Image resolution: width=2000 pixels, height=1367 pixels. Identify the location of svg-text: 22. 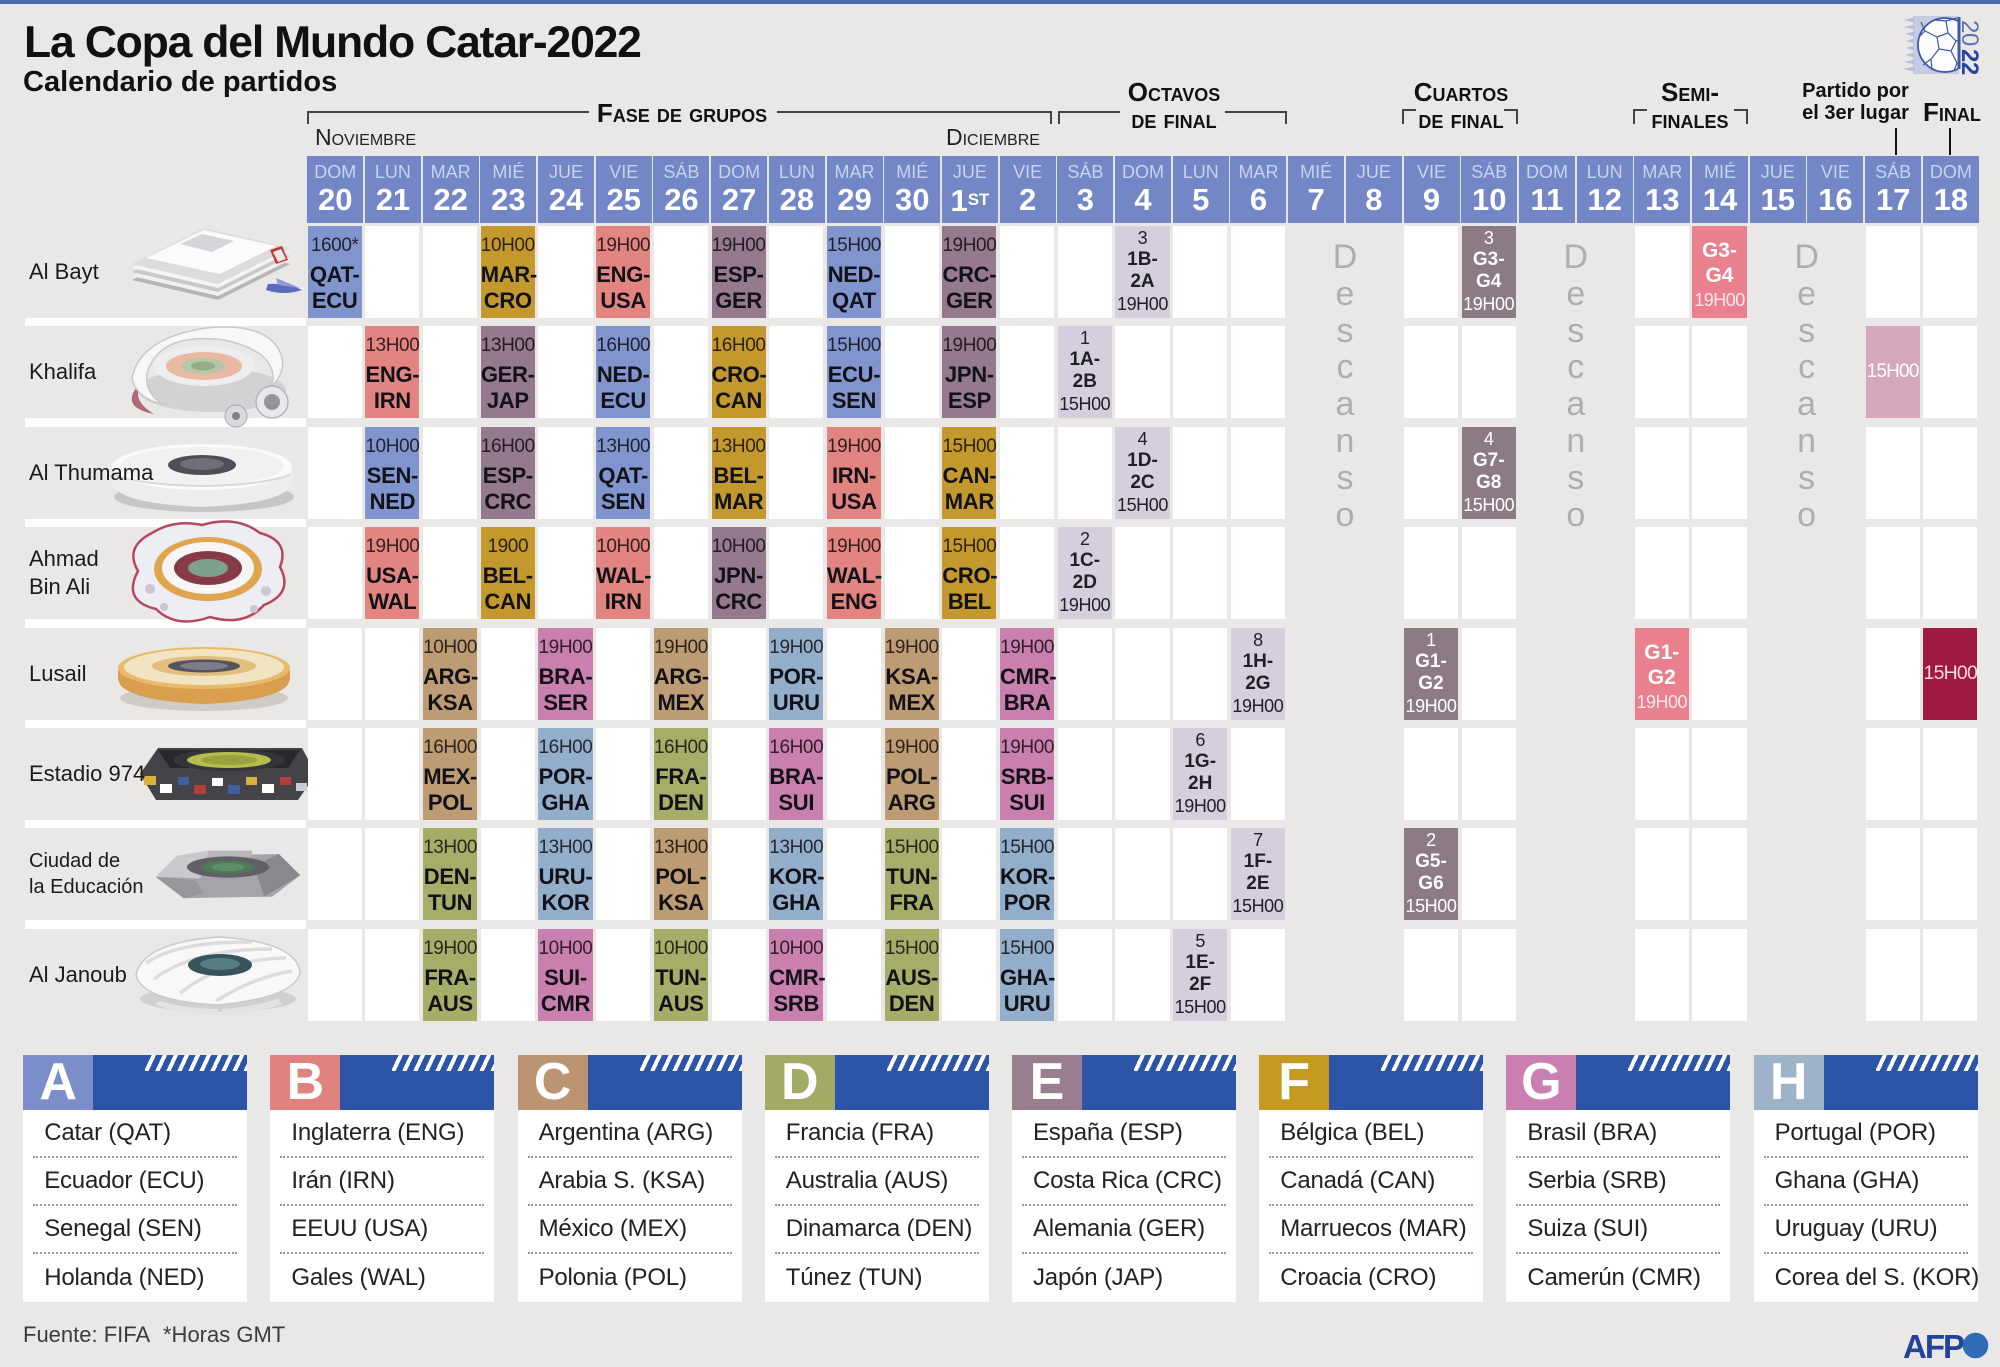
(1969, 62).